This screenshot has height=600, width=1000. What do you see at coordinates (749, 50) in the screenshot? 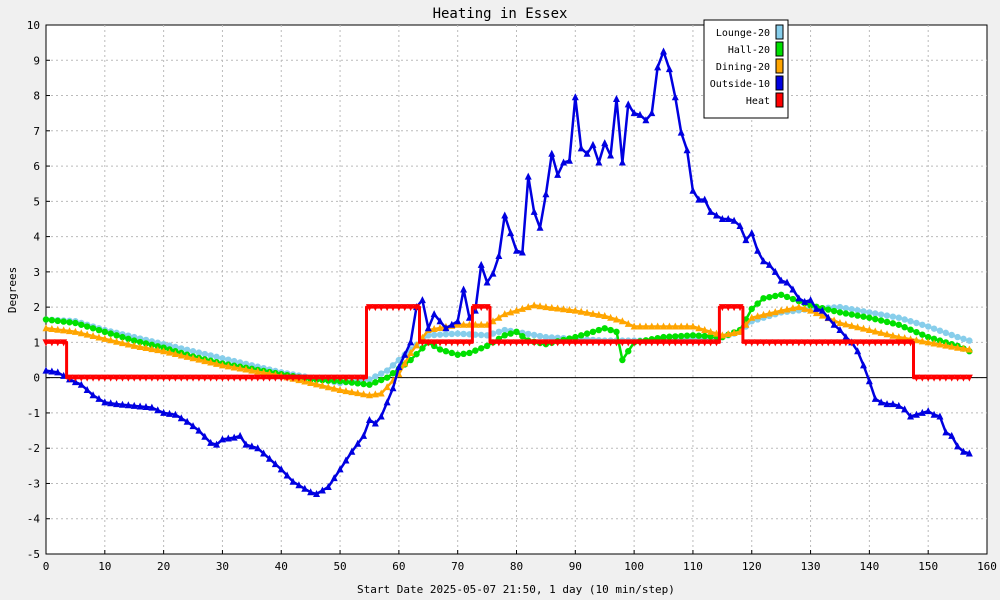
I see `legend-label: Hall-20` at bounding box center [749, 50].